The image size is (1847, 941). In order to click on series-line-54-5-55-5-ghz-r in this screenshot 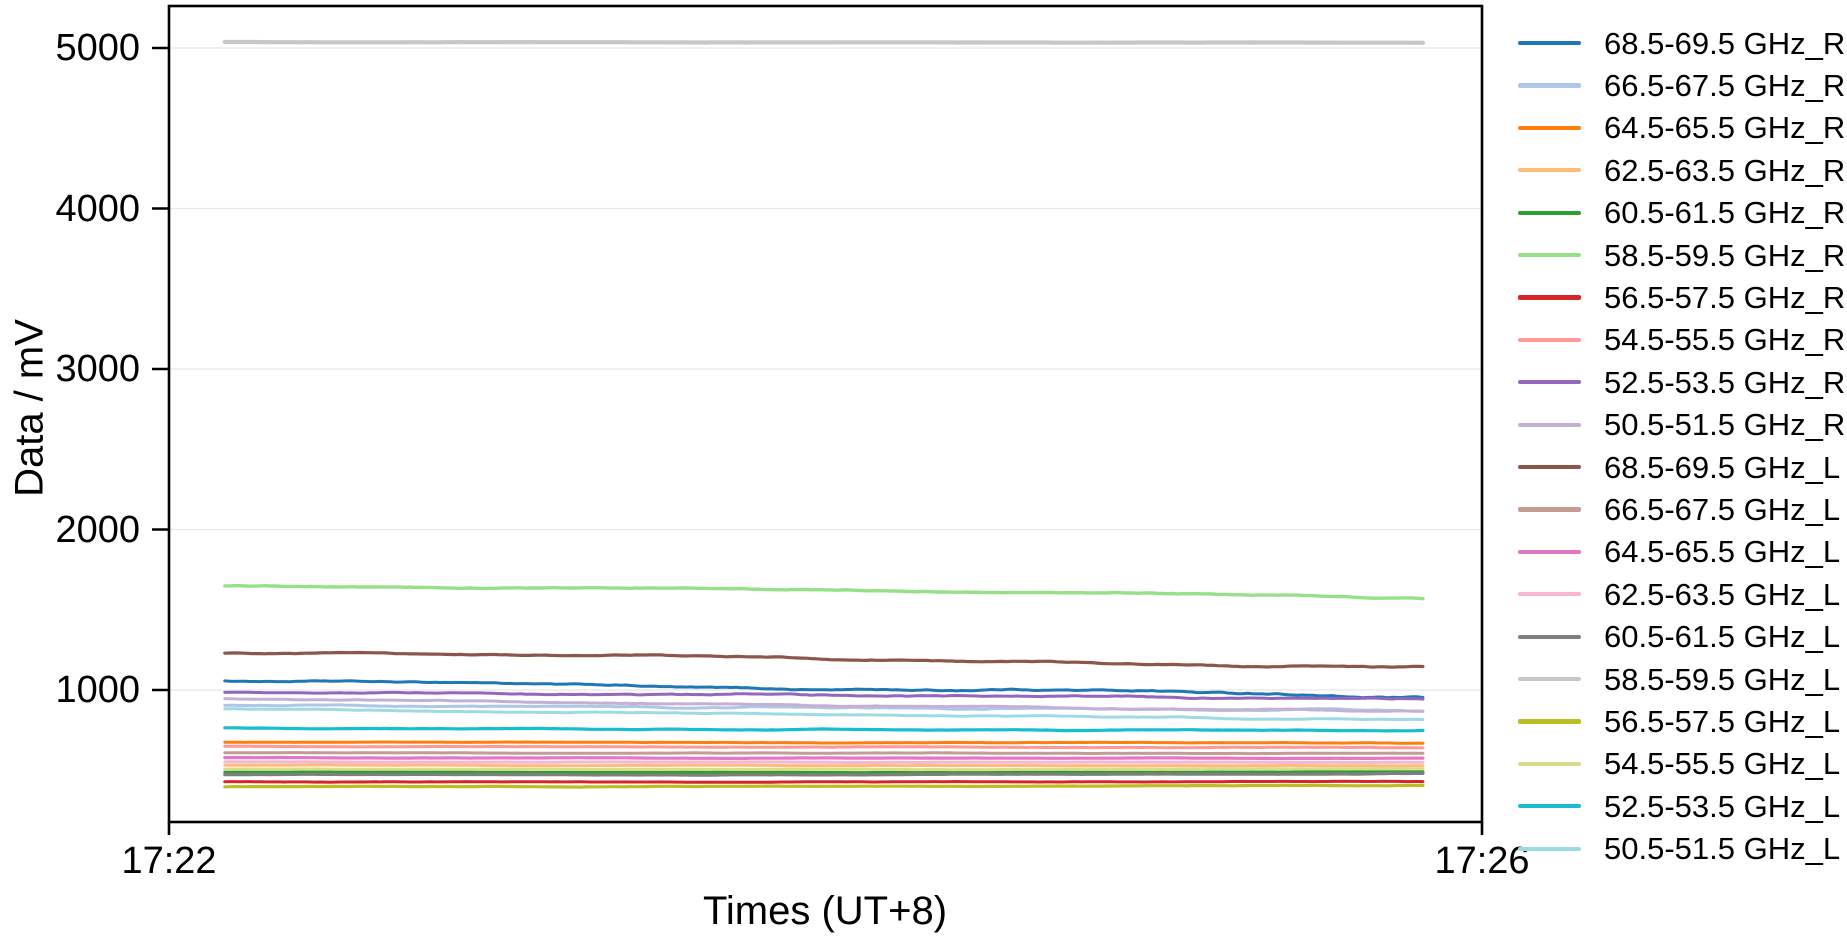, I will do `click(824, 747)`.